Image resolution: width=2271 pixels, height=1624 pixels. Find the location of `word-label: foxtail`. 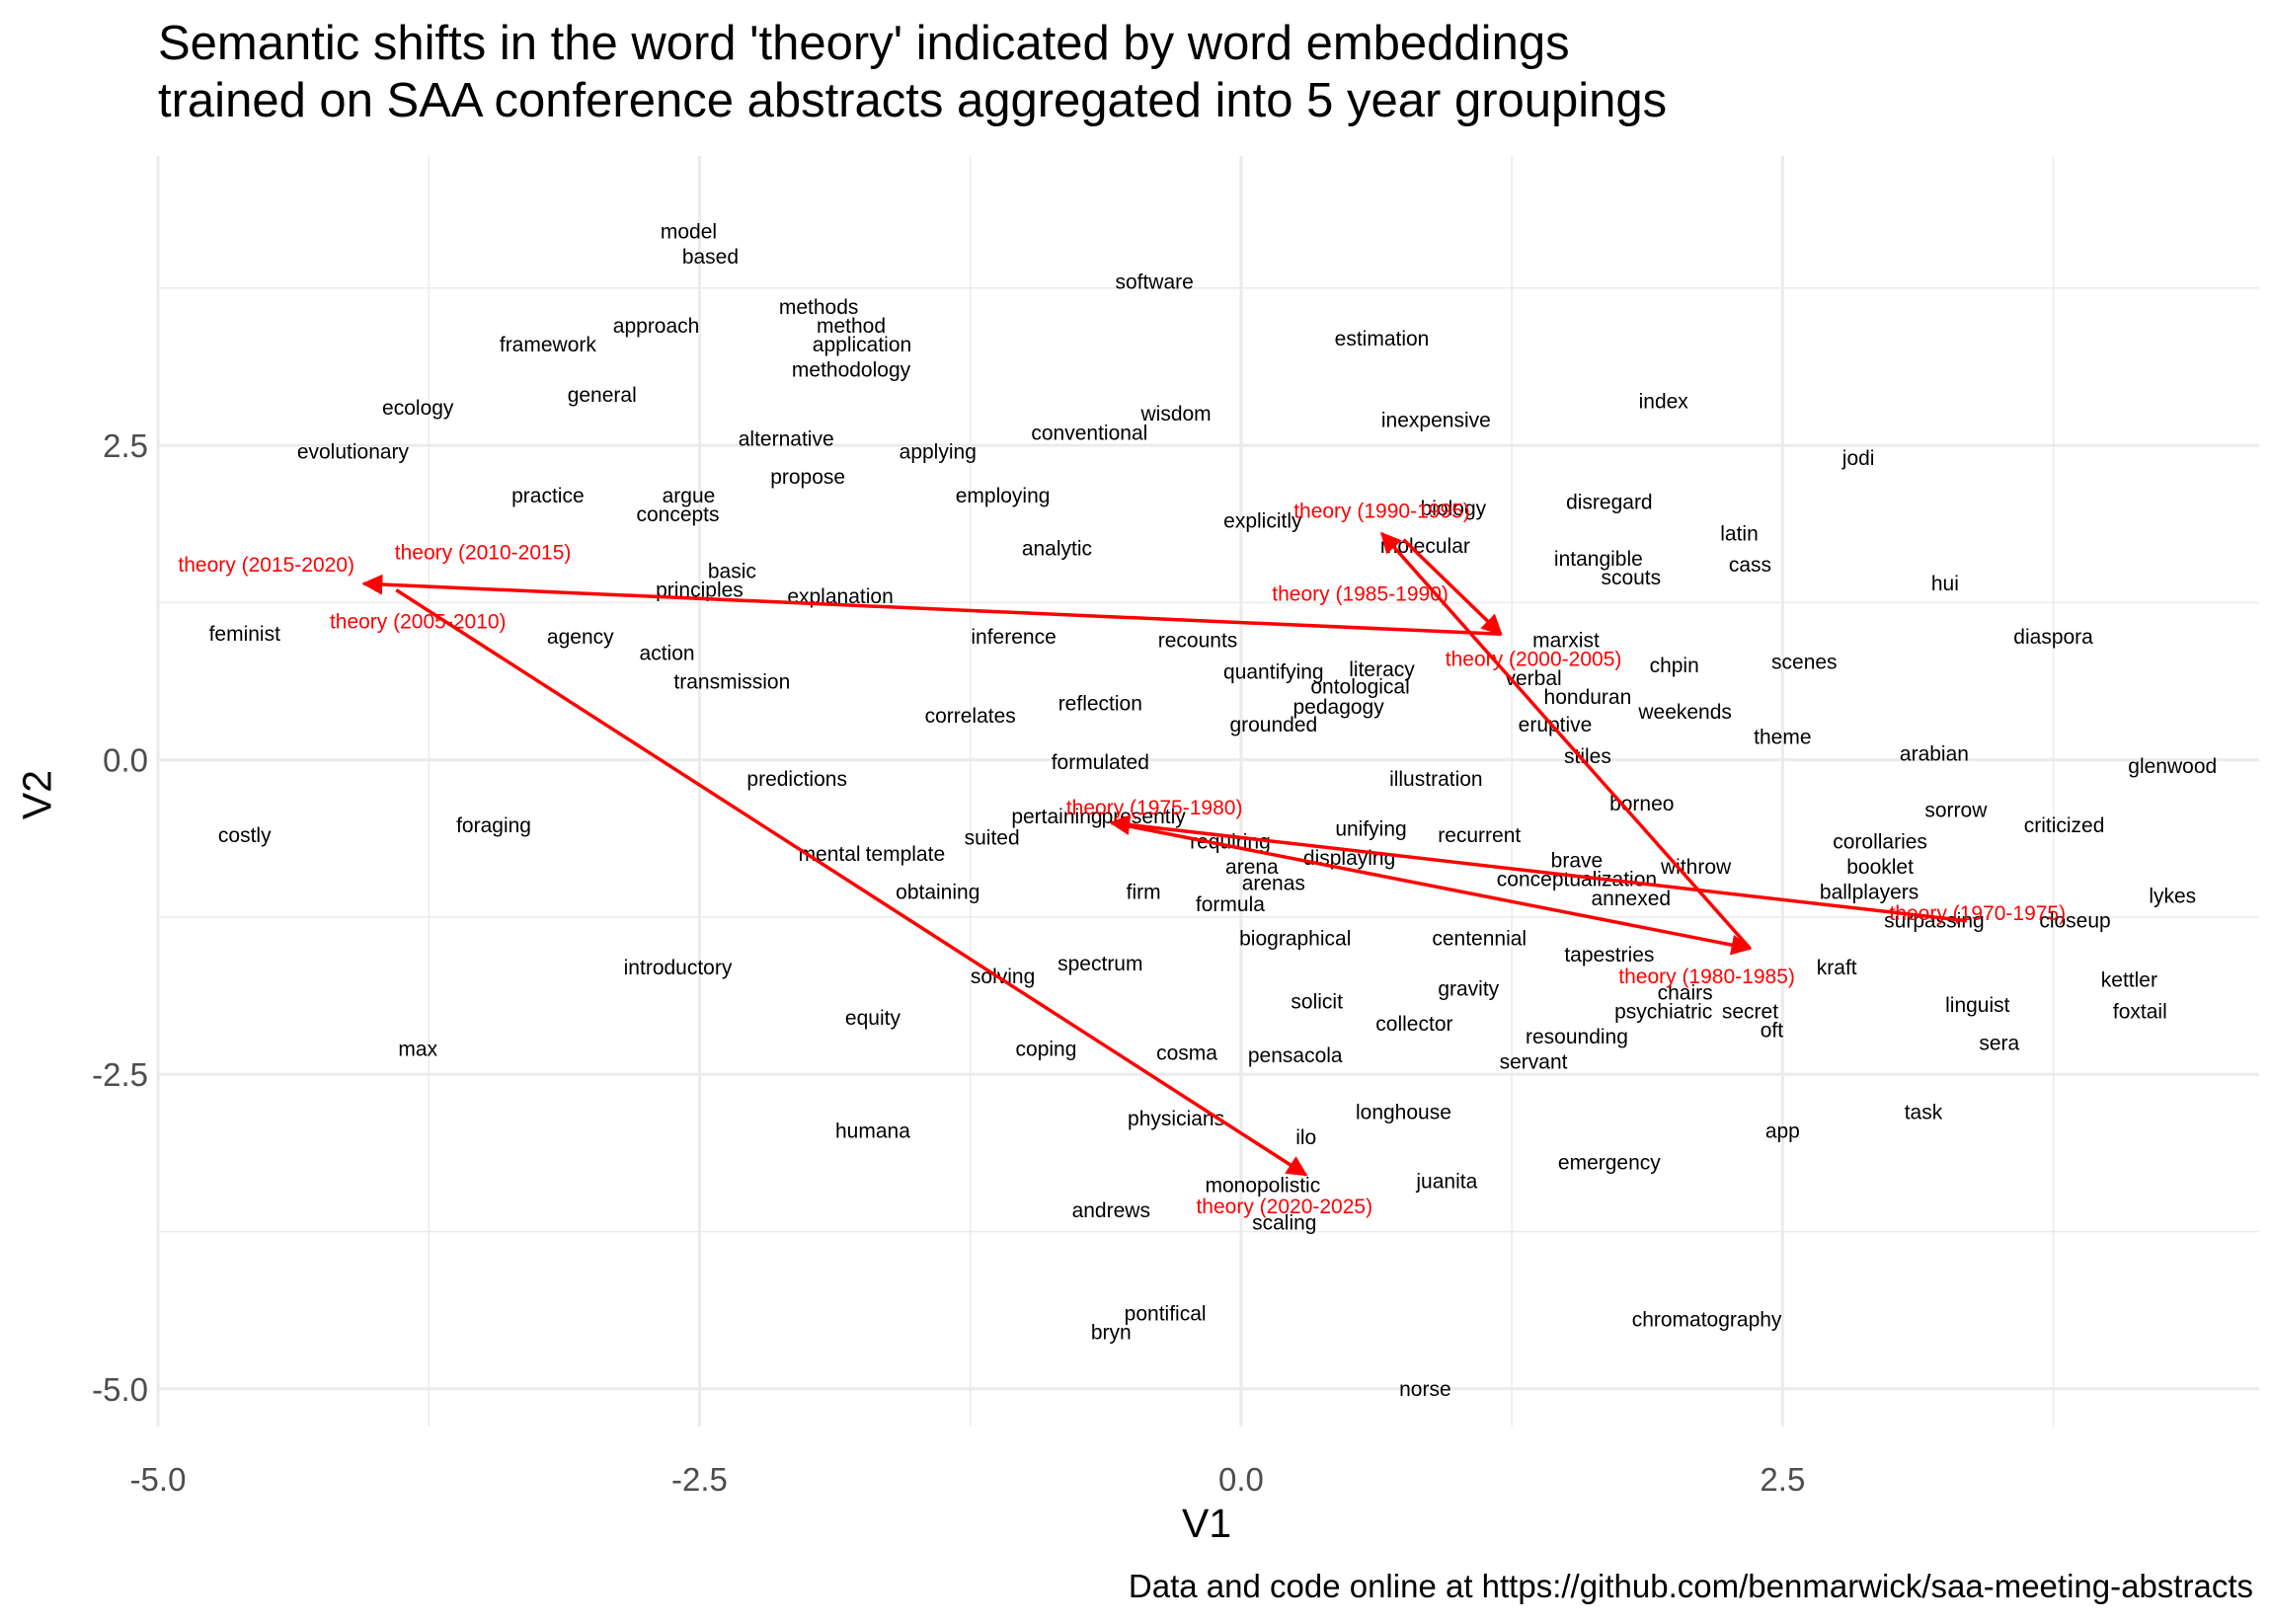

word-label: foxtail is located at coordinates (2140, 1012).